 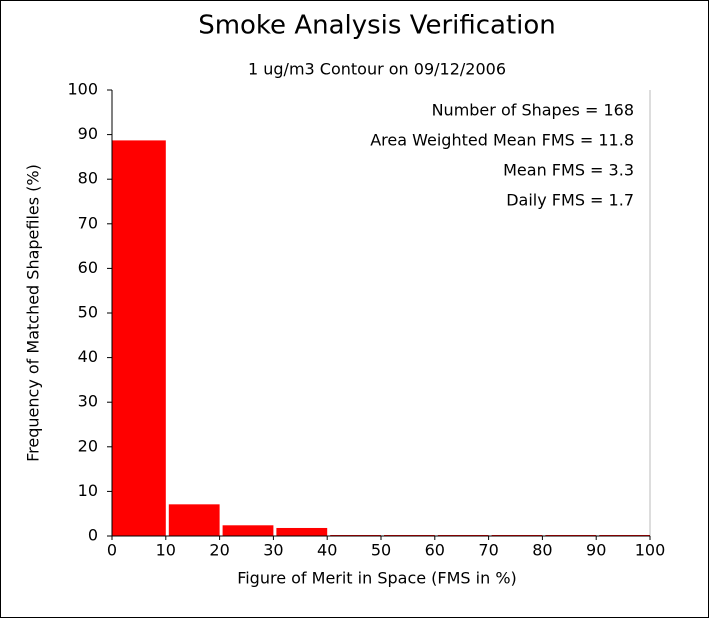 What do you see at coordinates (166, 550) in the screenshot?
I see `x-tick-label: 10` at bounding box center [166, 550].